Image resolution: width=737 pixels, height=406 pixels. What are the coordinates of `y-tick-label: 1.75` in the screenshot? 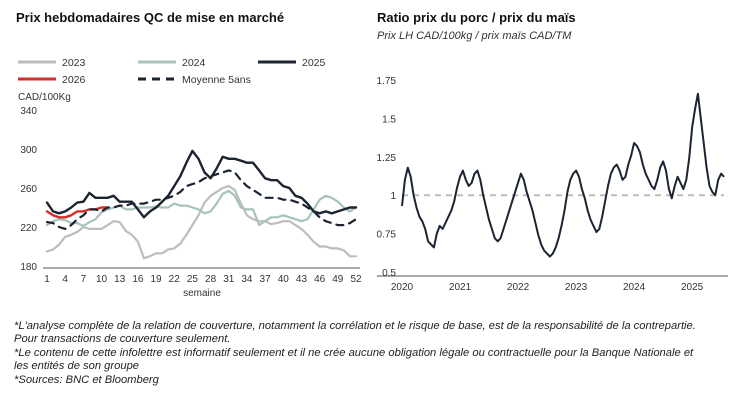 It's located at (386, 81).